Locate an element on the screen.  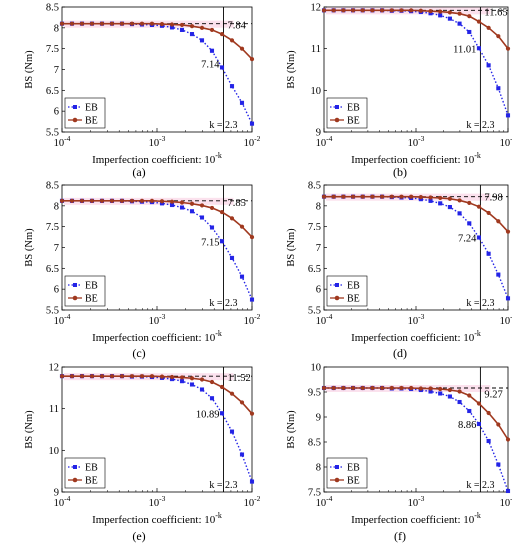
y-tick-label: 10 is located at coordinates (54, 451).